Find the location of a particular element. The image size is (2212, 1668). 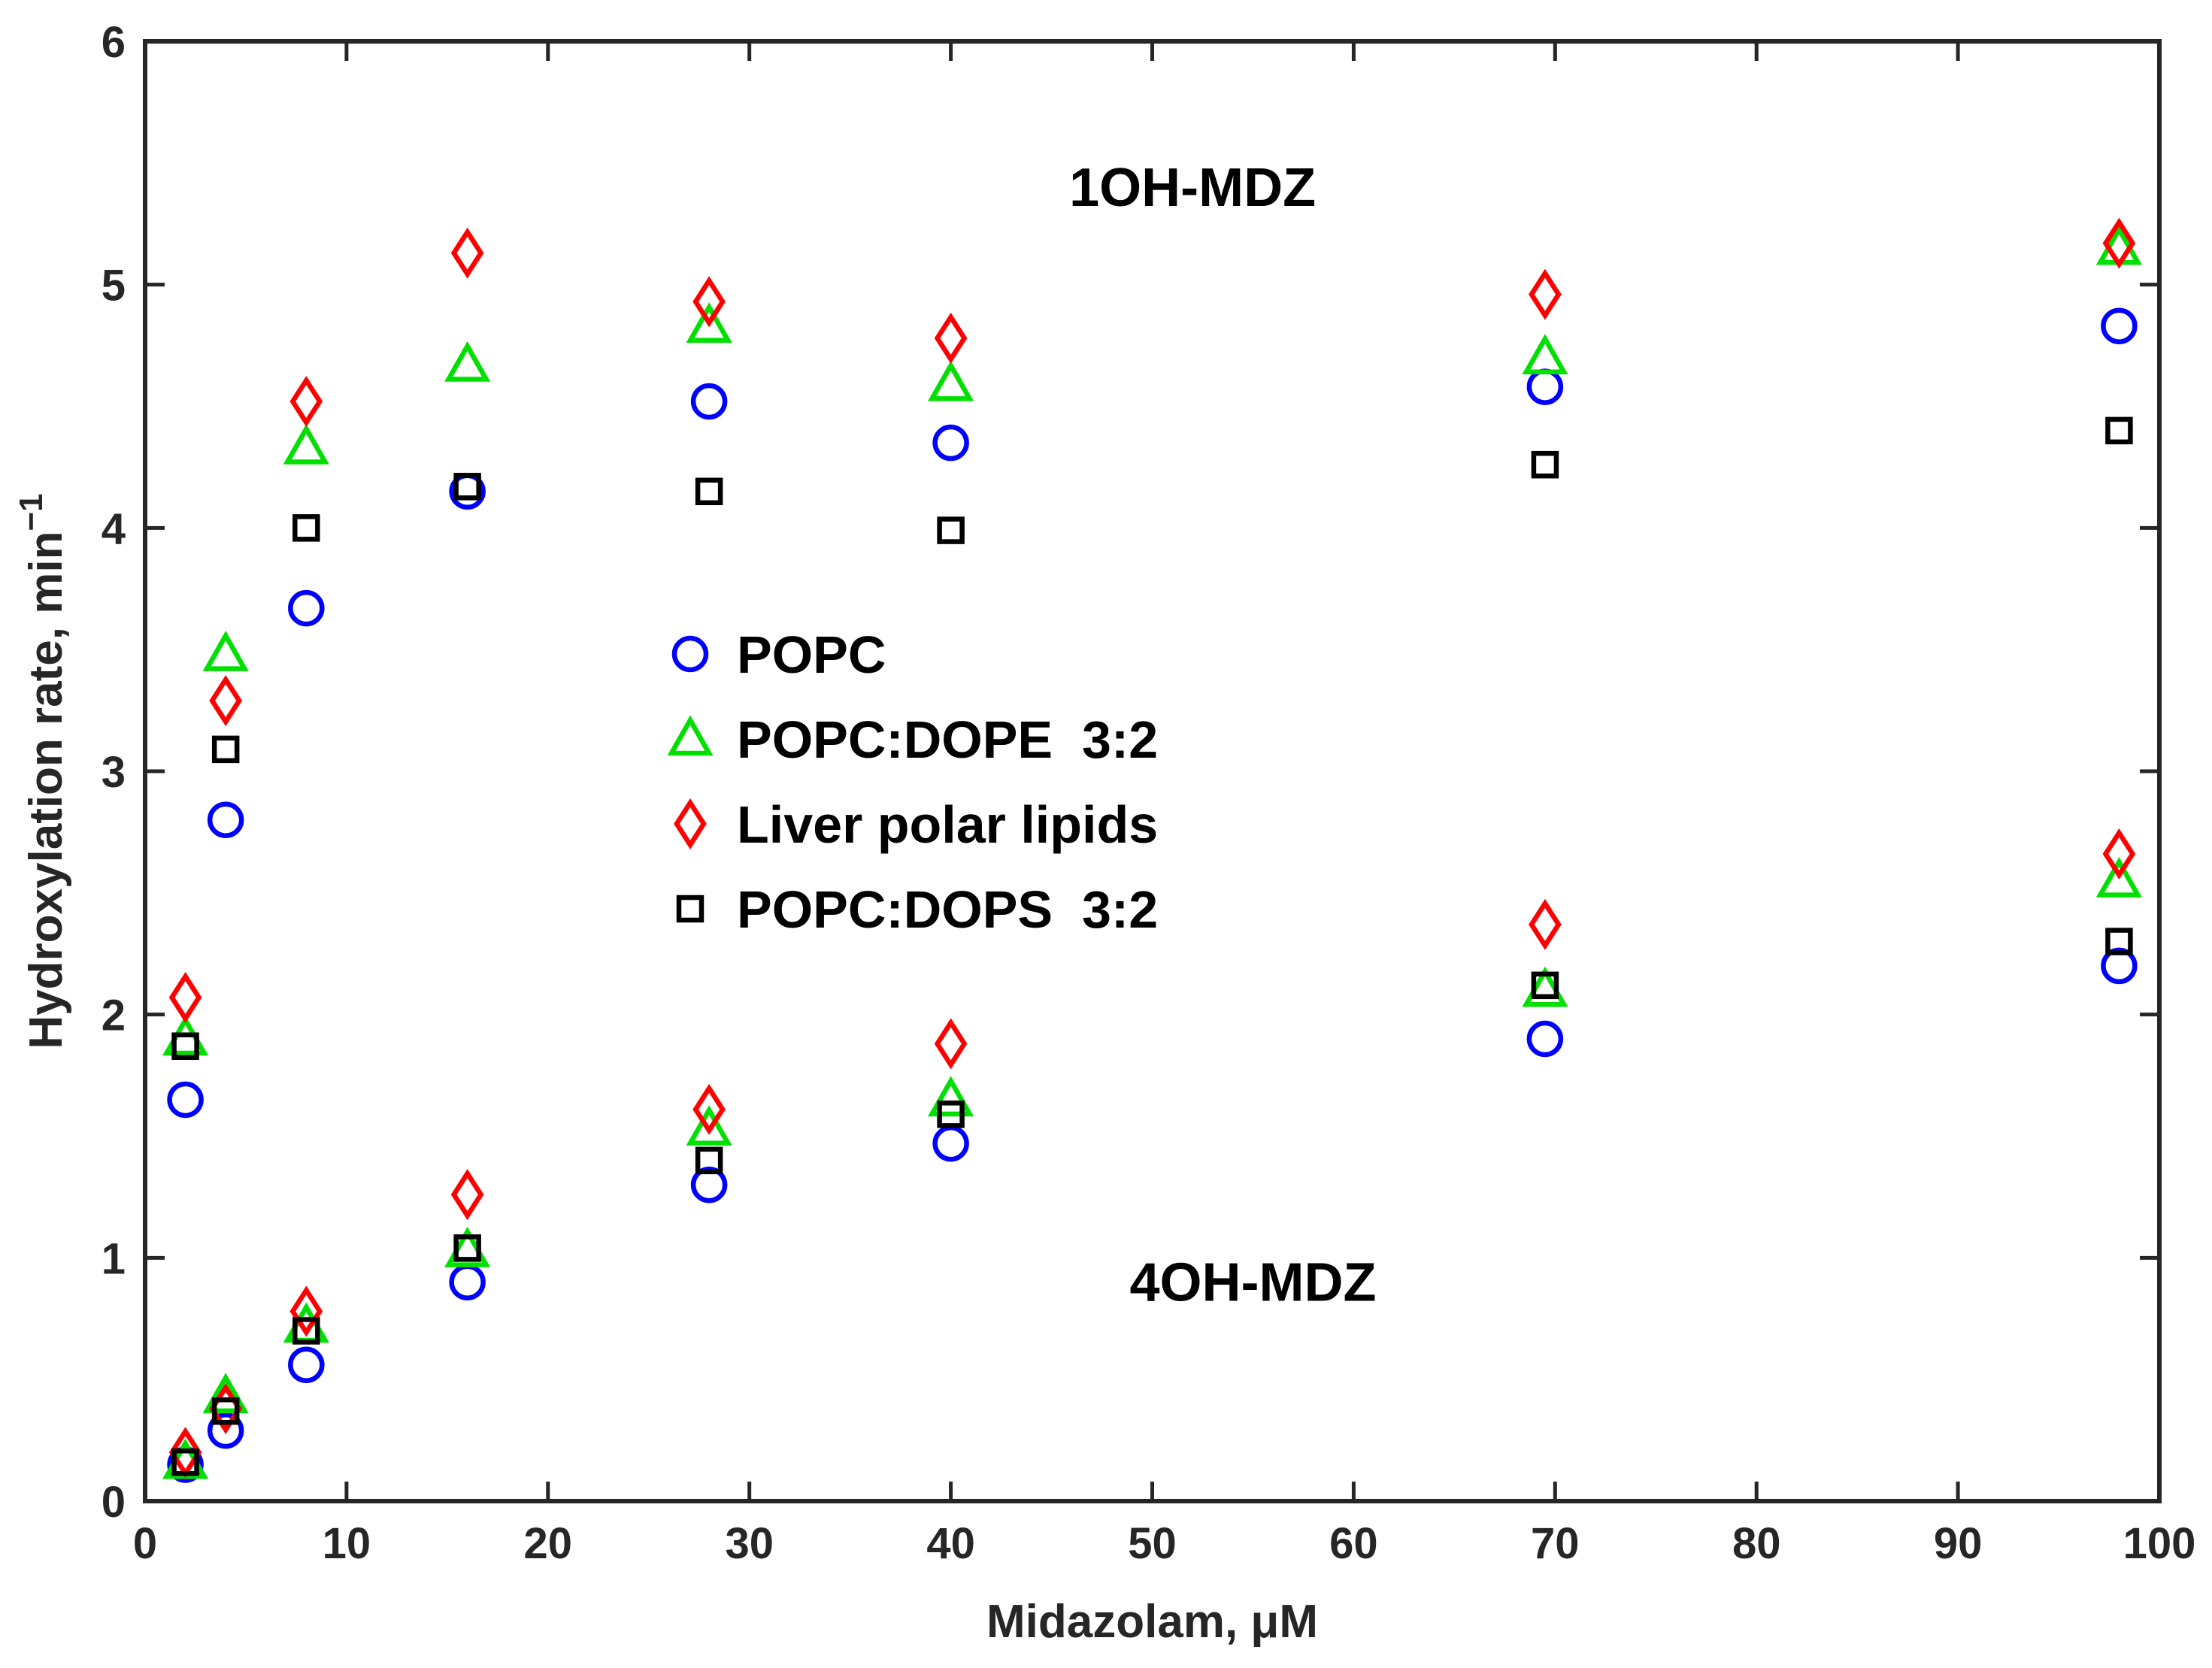

y-tick-label: 1 is located at coordinates (114, 1258).